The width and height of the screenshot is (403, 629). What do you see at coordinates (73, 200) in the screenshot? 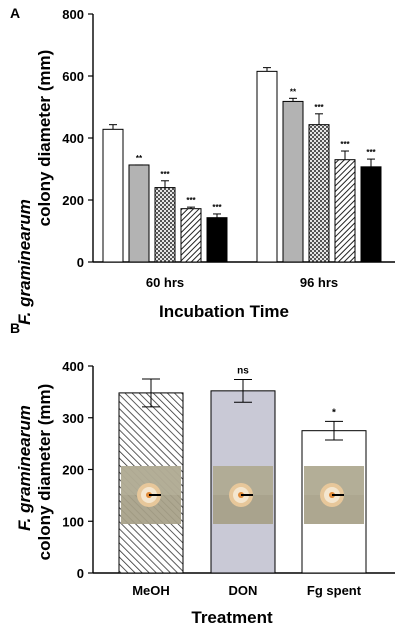
I see `panel-a-y-tick-label: 200` at bounding box center [73, 200].